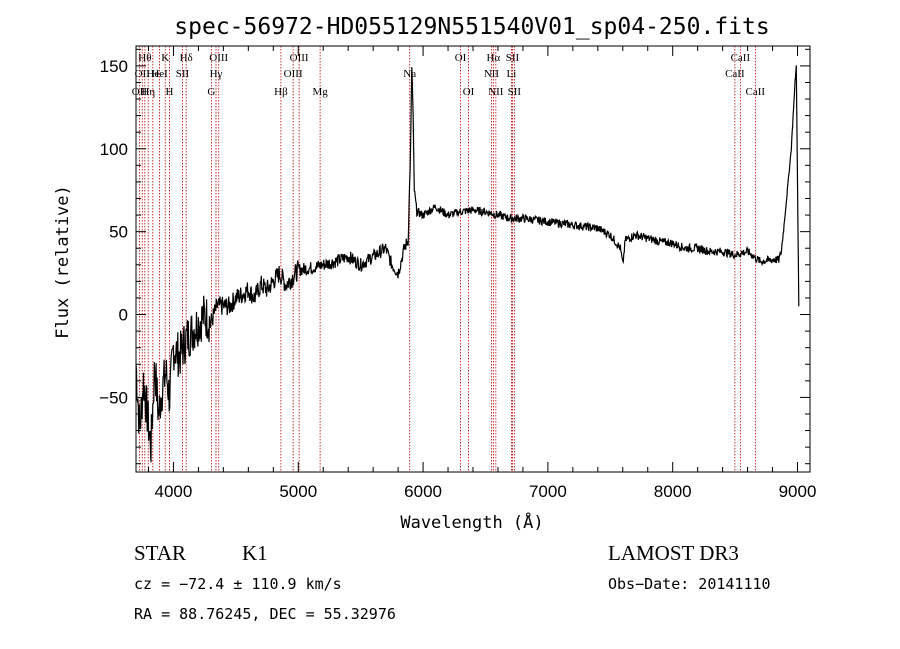 Image resolution: width=900 pixels, height=649 pixels. Describe the element at coordinates (756, 92) in the screenshot. I see `line-label-28: CaII` at that location.